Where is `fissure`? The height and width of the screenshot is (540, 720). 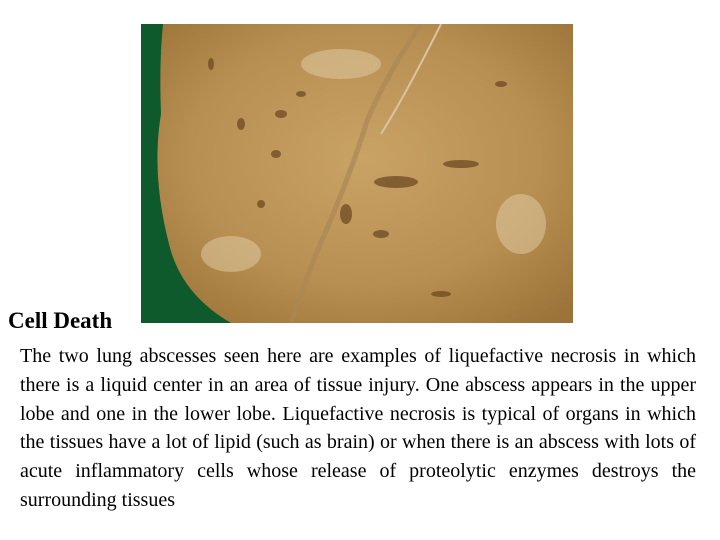 fissure is located at coordinates (356, 173).